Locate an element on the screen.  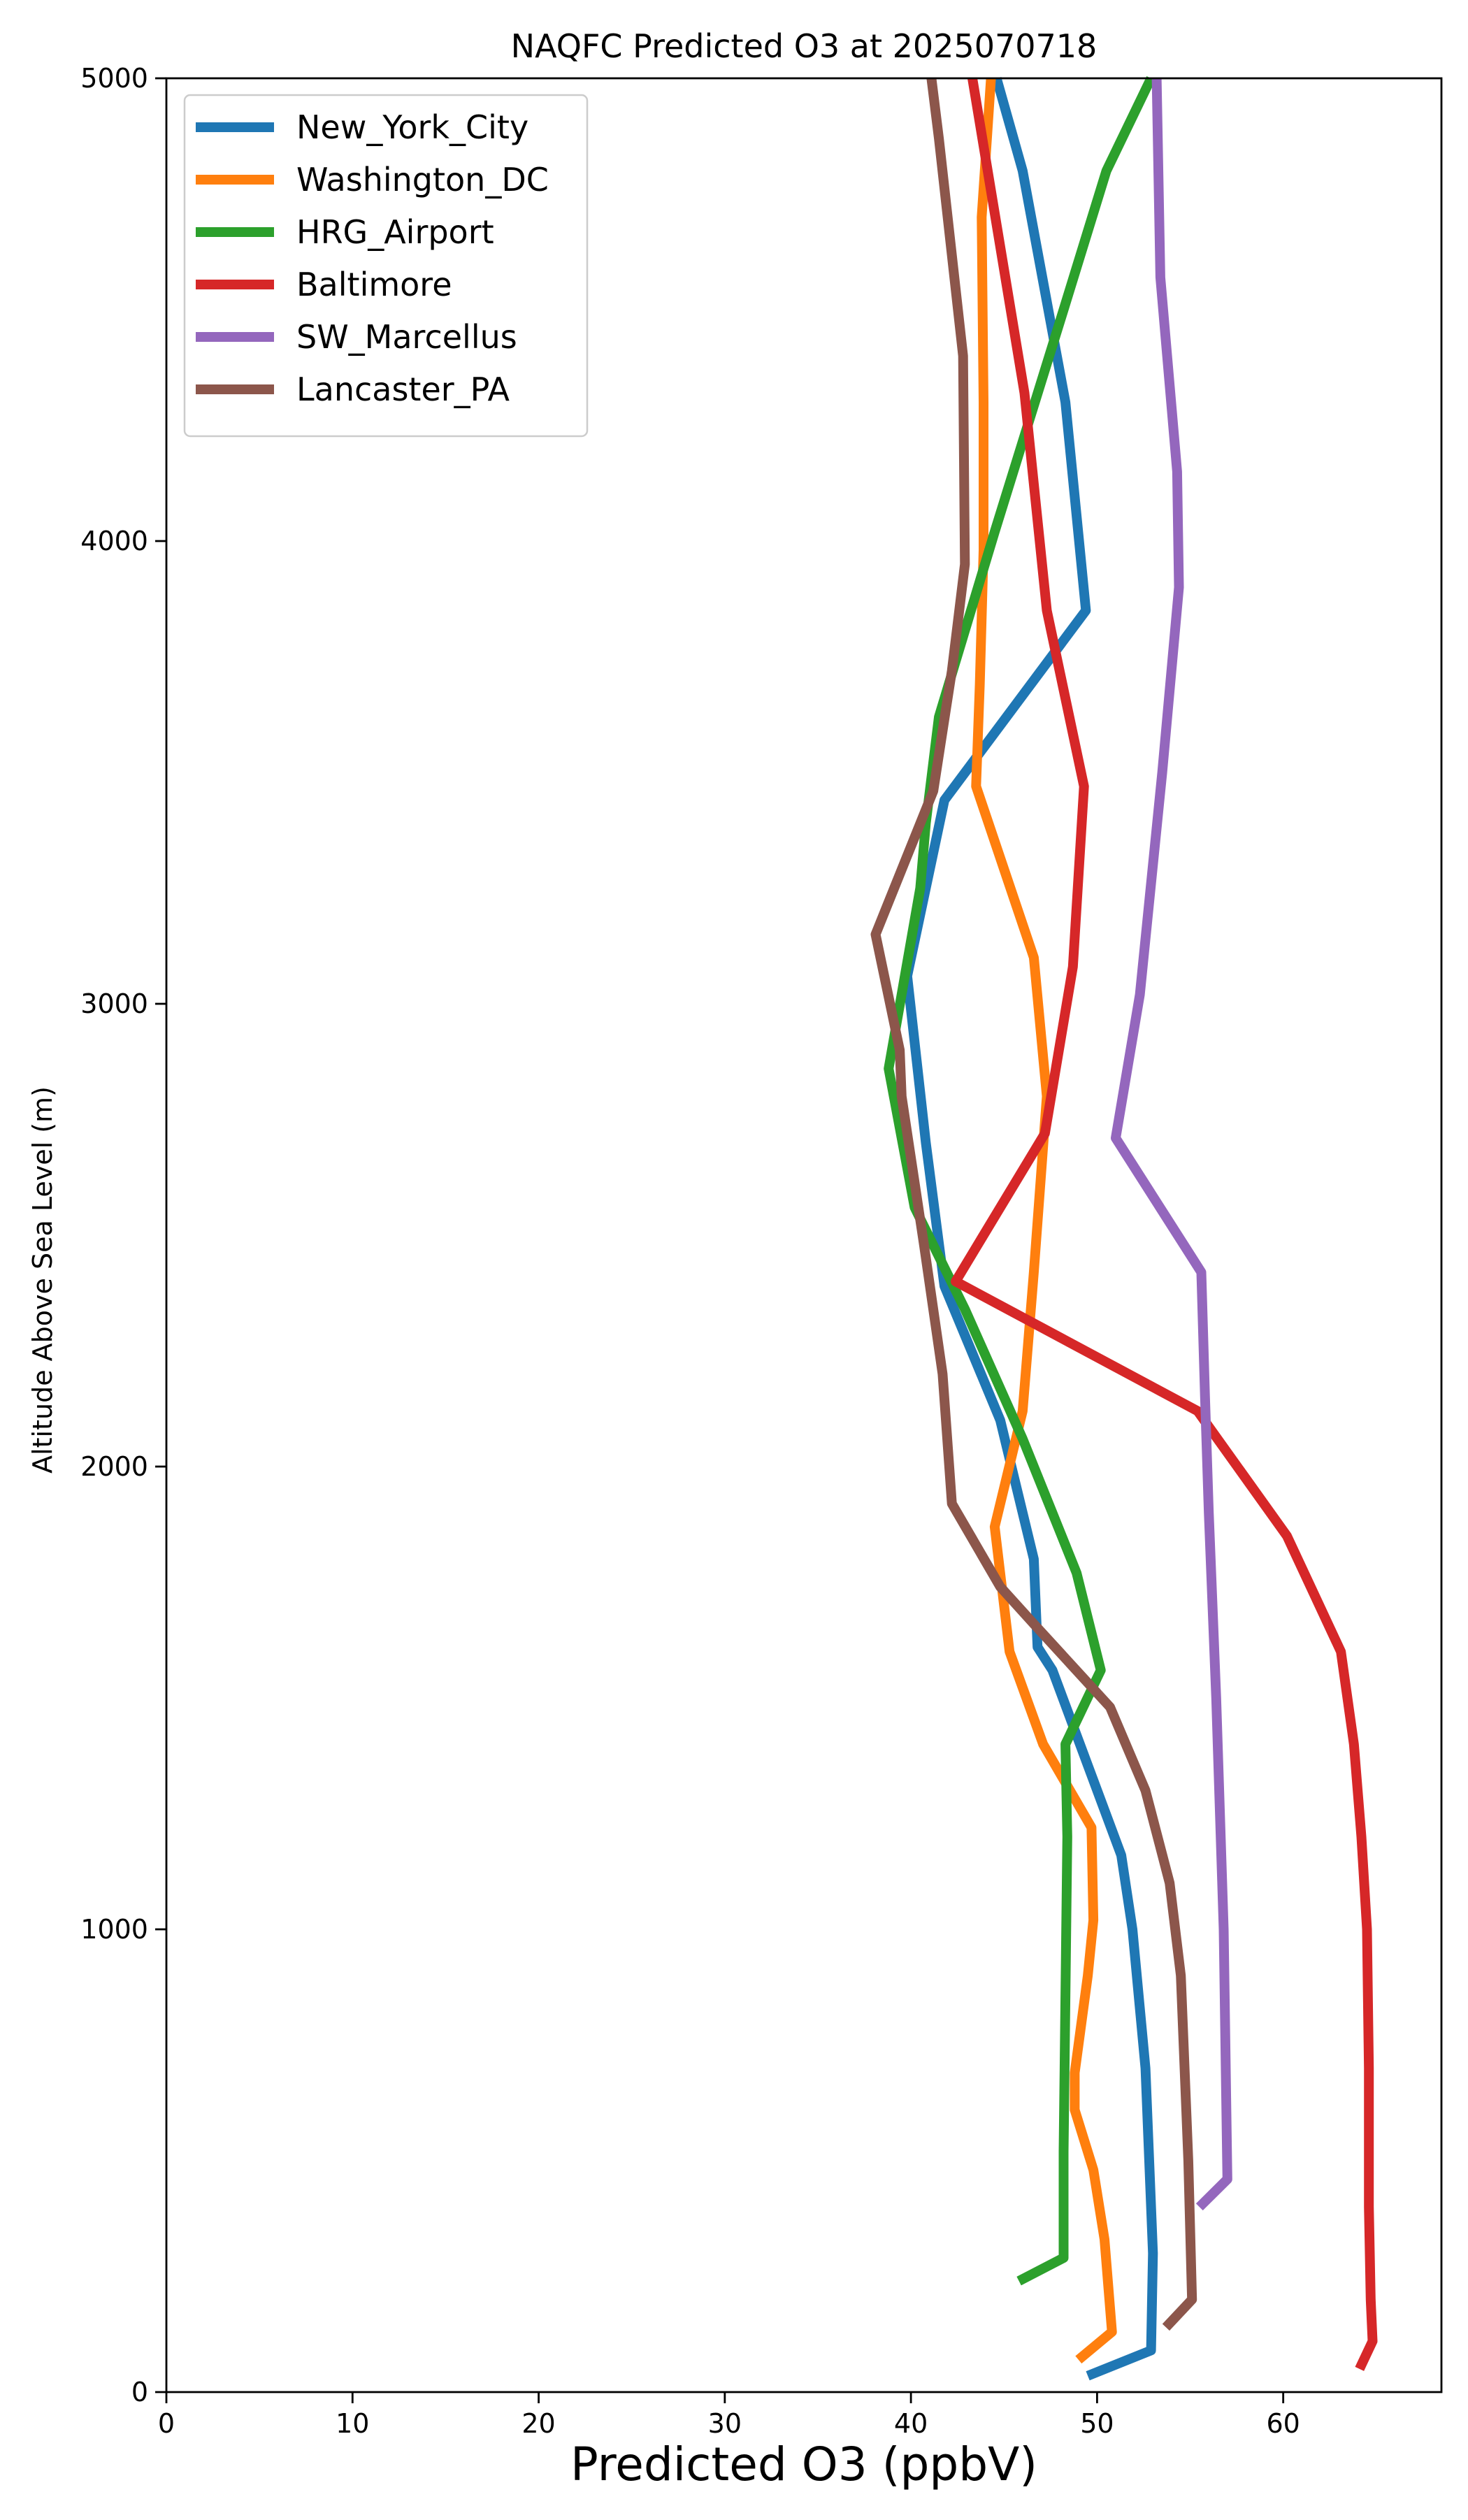
y-tick-label: 4000 is located at coordinates (114, 541).